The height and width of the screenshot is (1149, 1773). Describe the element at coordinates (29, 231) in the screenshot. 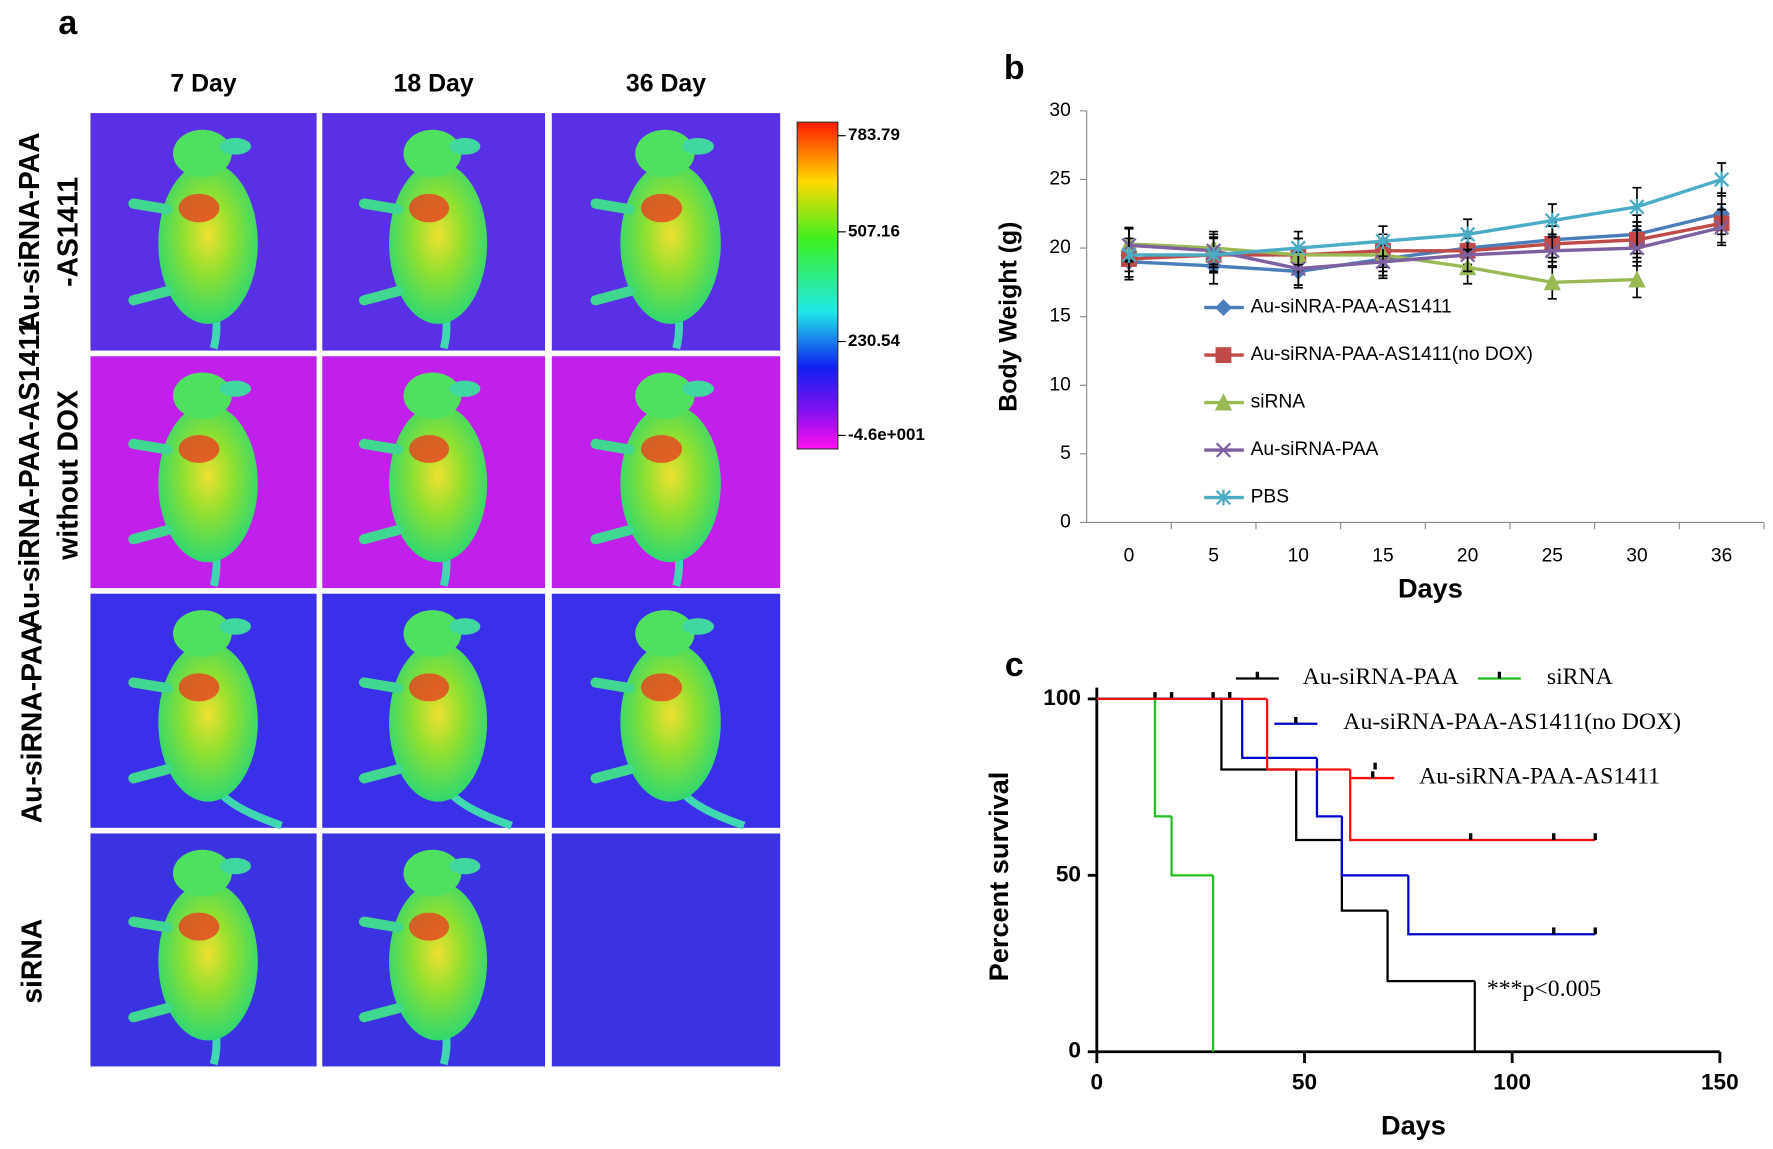

I see `row-label: Au-siRNA-PAA` at that location.